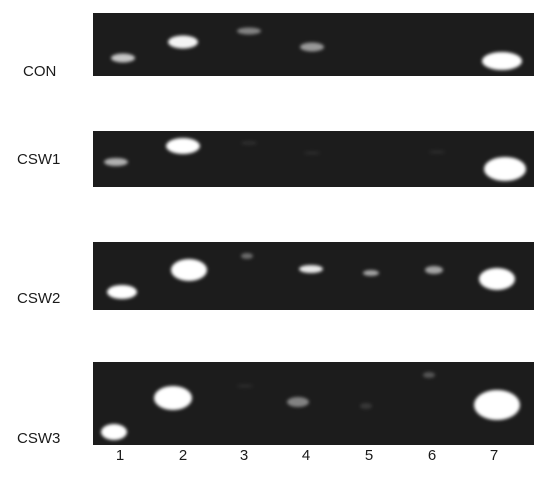 This screenshot has height=490, width=535. What do you see at coordinates (247, 256) in the screenshot?
I see `band-csw2-lane3` at bounding box center [247, 256].